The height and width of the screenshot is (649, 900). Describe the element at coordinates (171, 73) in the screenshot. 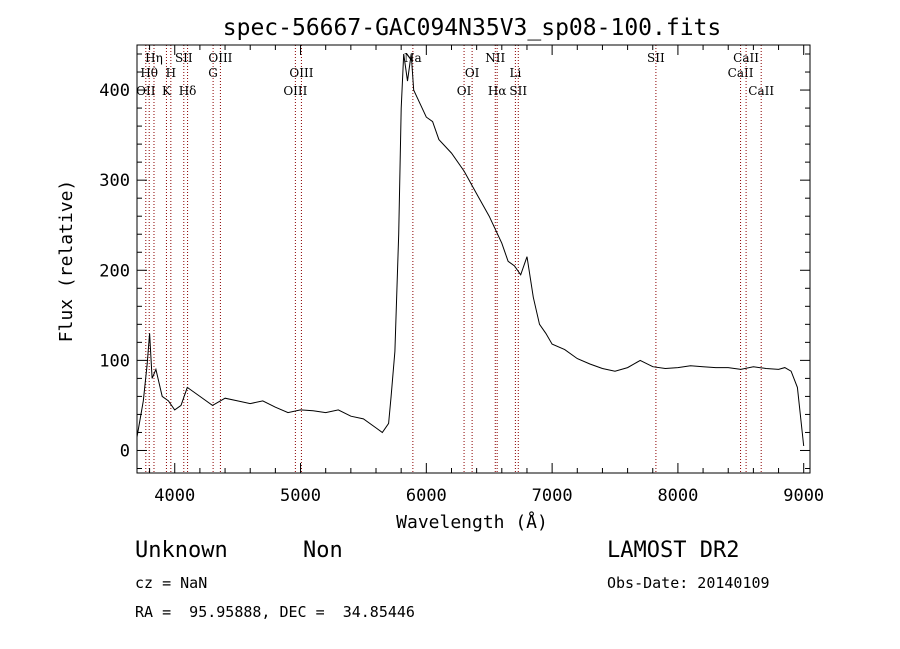

I see `spectral-marker-label: H` at that location.